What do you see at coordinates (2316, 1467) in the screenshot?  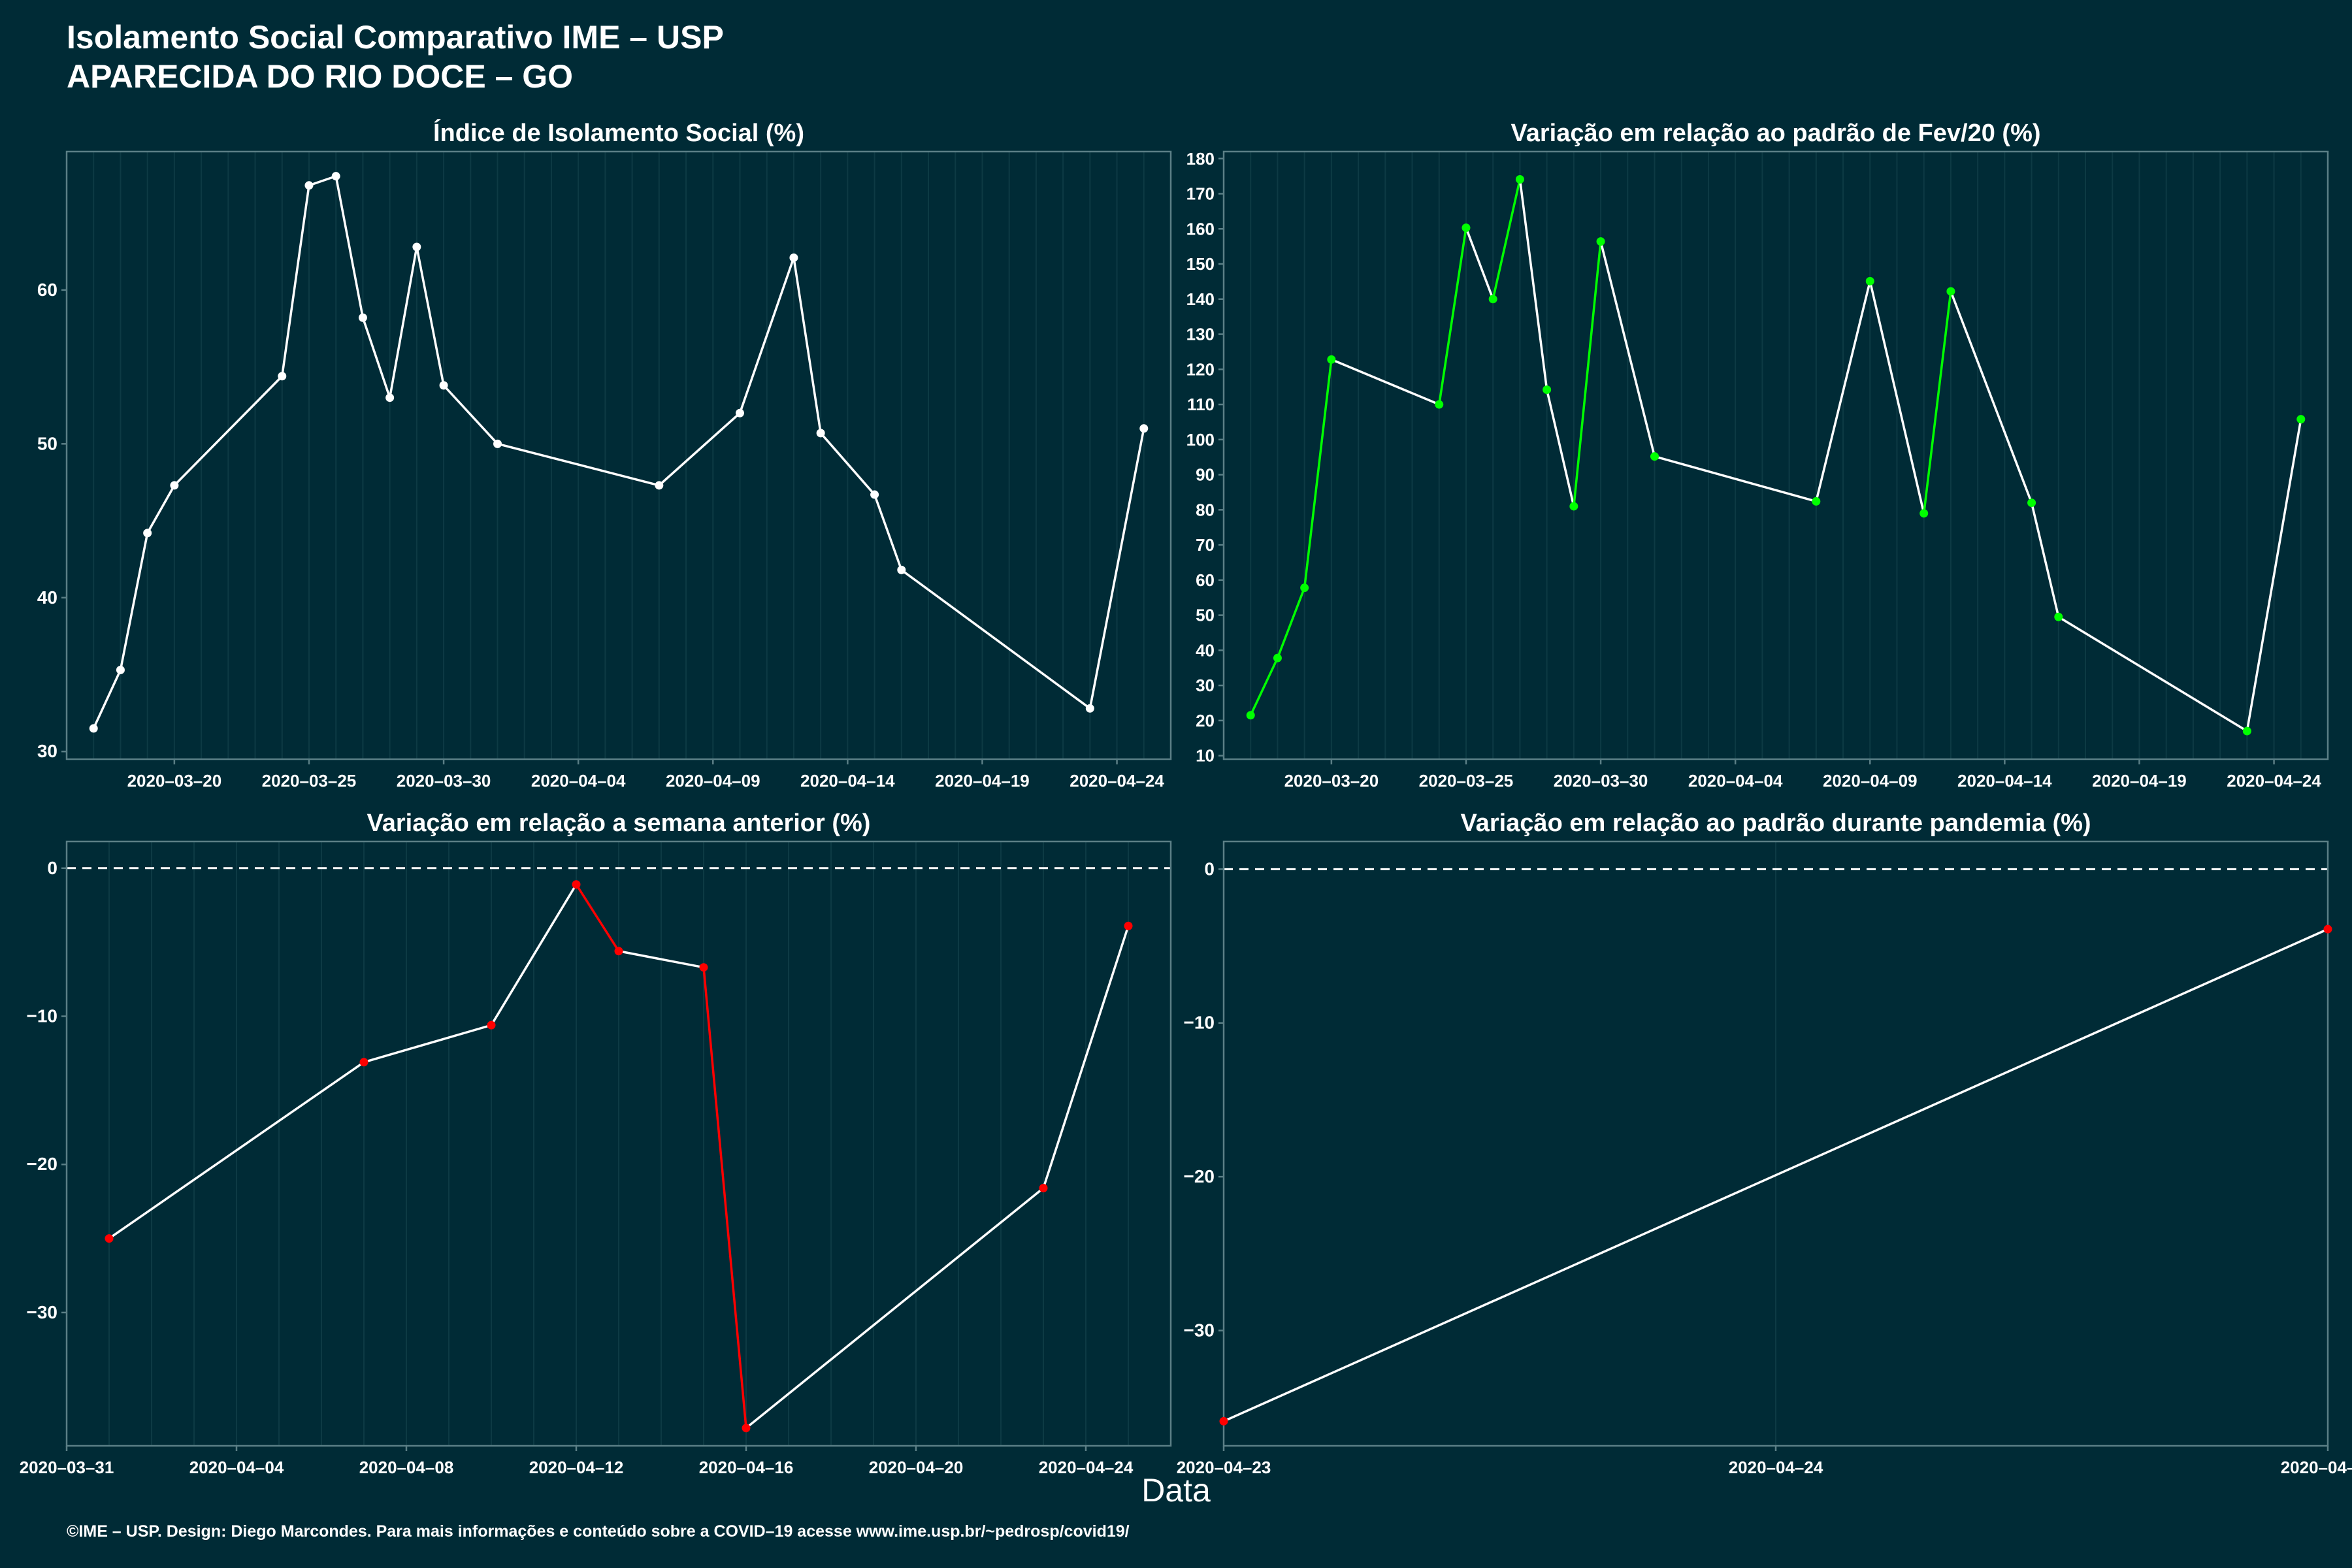 I see `x-tick-label: 2020–04–25` at bounding box center [2316, 1467].